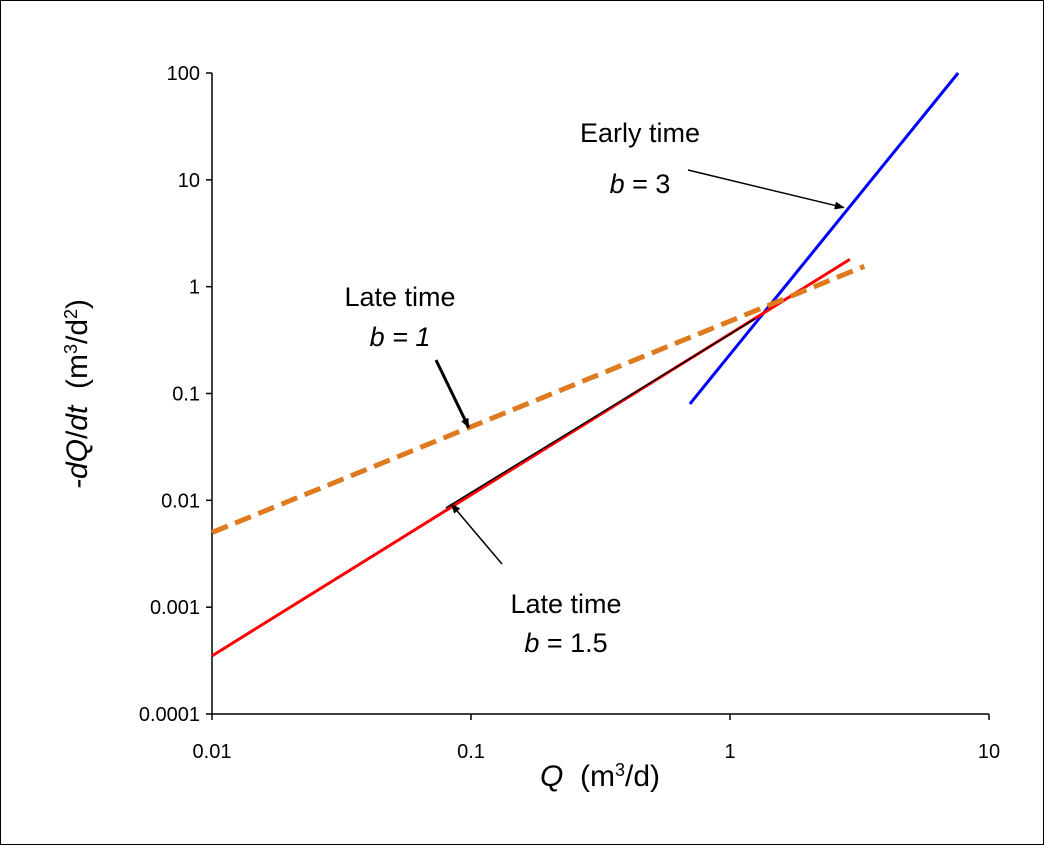 The height and width of the screenshot is (845, 1044). Describe the element at coordinates (565, 604) in the screenshot. I see `annotation-late-1.5-line1: Late time` at that location.